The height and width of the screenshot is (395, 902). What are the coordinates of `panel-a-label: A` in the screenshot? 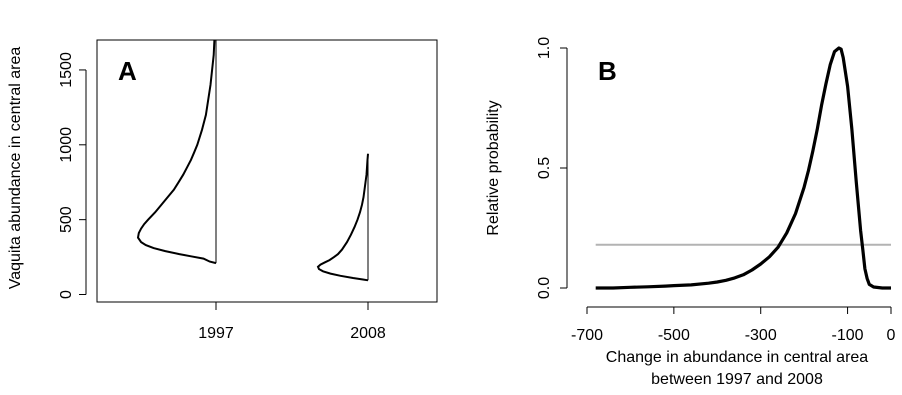 It's located at (127, 71).